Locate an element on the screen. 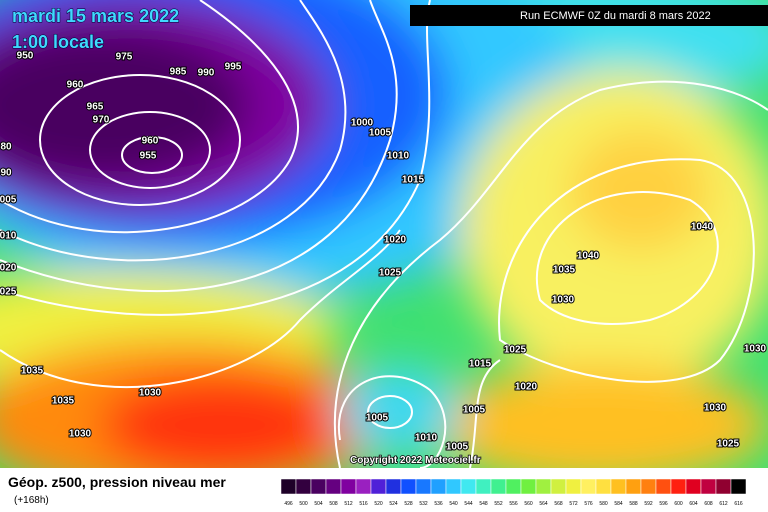 The image size is (768, 512). isobar-label: 970 is located at coordinates (101, 120).